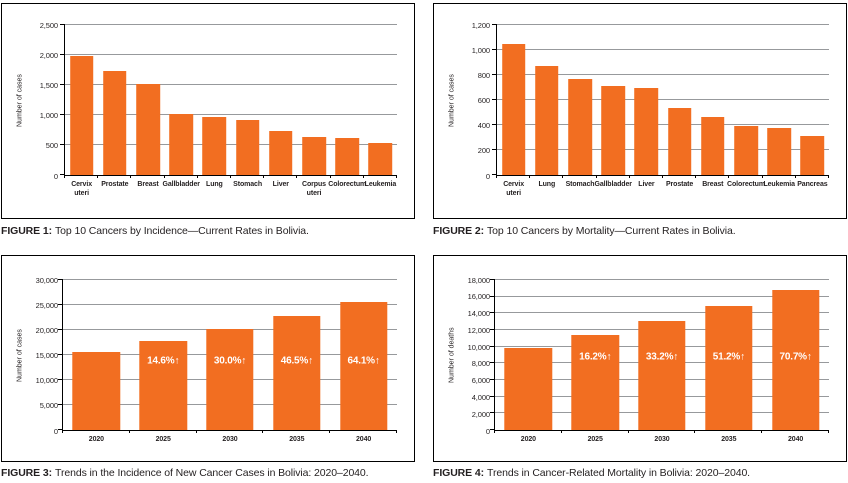 The image size is (848, 483). I want to click on y-tick-label: 15,000, so click(46, 355).